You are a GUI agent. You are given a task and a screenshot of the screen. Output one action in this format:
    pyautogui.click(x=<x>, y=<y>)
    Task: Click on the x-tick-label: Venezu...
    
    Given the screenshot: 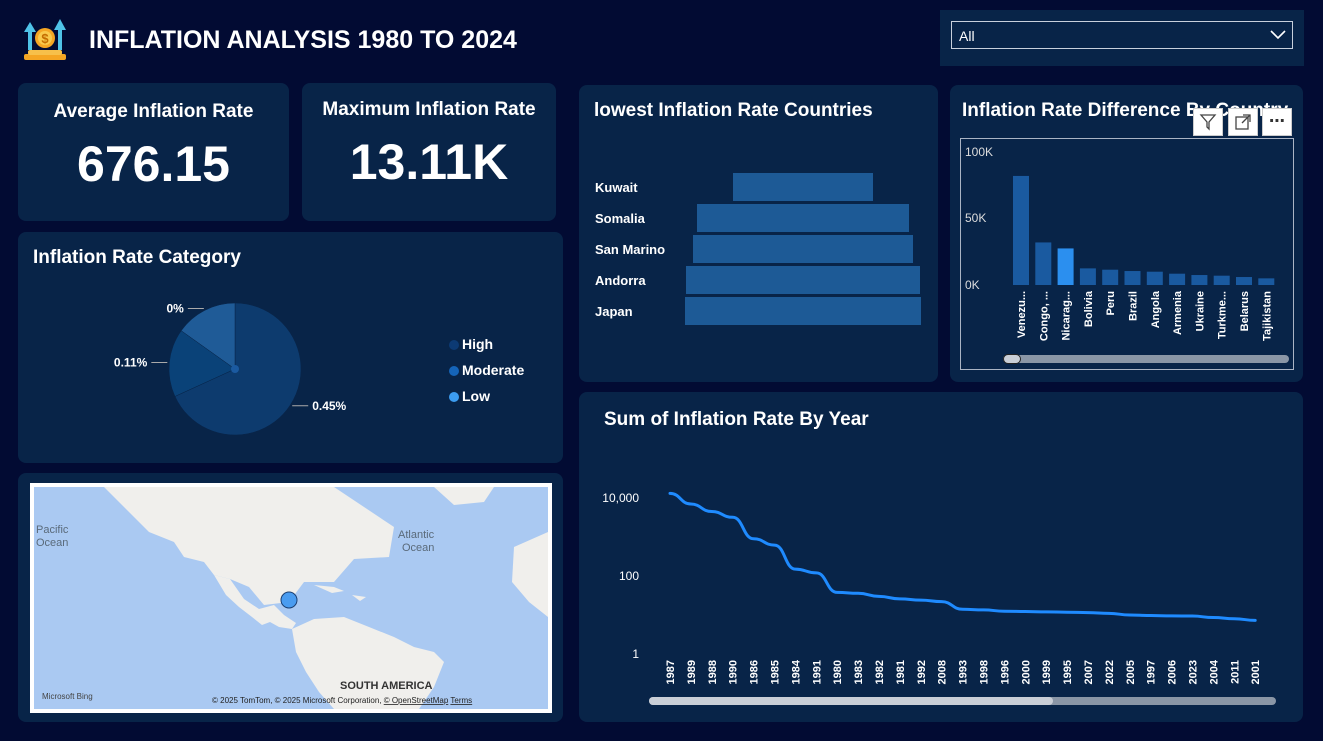 What is the action you would take?
    pyautogui.click(x=1022, y=314)
    